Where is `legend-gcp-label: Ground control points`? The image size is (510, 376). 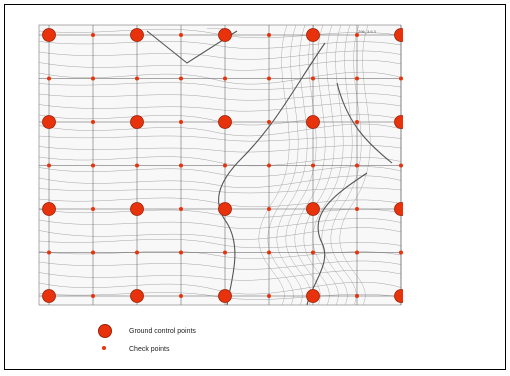
legend-gcp-label: Ground control points is located at coordinates (162, 331).